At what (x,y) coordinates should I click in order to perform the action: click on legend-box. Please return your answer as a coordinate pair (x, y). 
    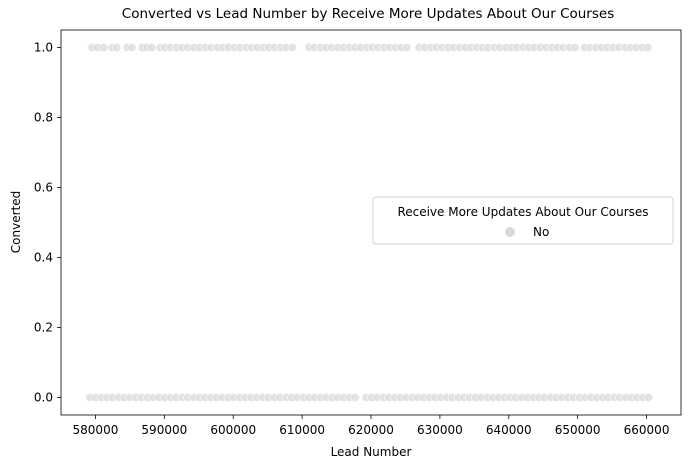
    Looking at the image, I should click on (523, 220).